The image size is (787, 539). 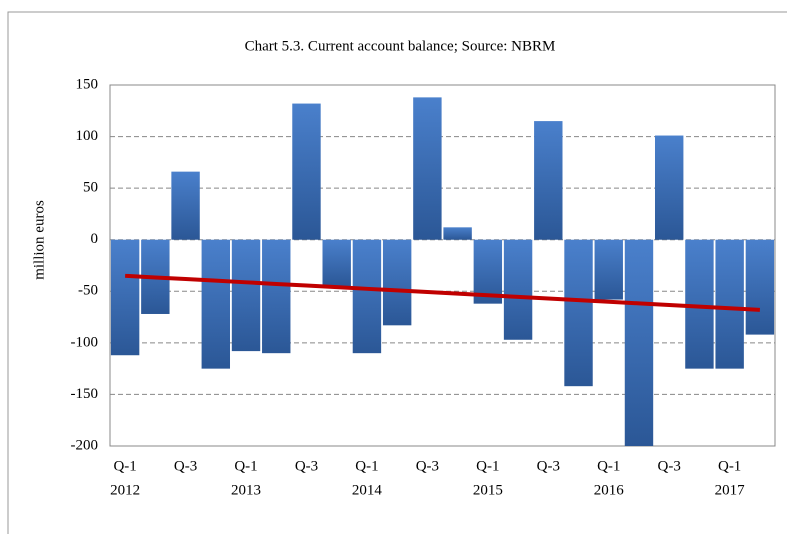 I want to click on x-tick-label-year: 2013, so click(x=246, y=490).